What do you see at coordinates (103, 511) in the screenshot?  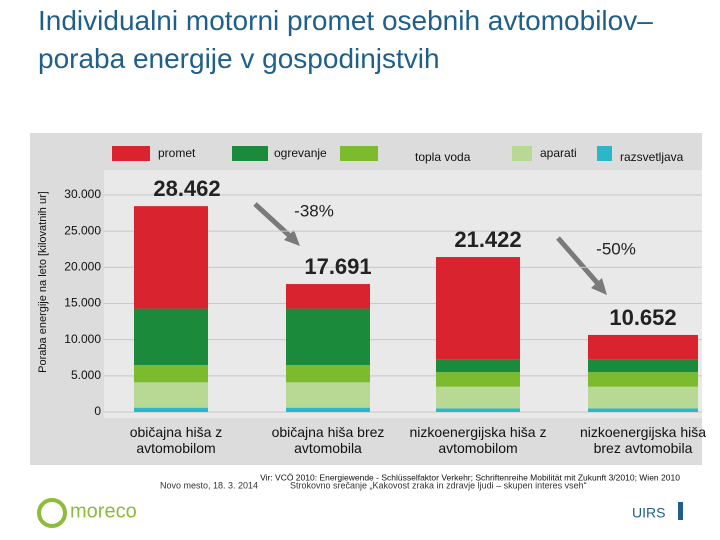 I see `logo-text: moreco` at bounding box center [103, 511].